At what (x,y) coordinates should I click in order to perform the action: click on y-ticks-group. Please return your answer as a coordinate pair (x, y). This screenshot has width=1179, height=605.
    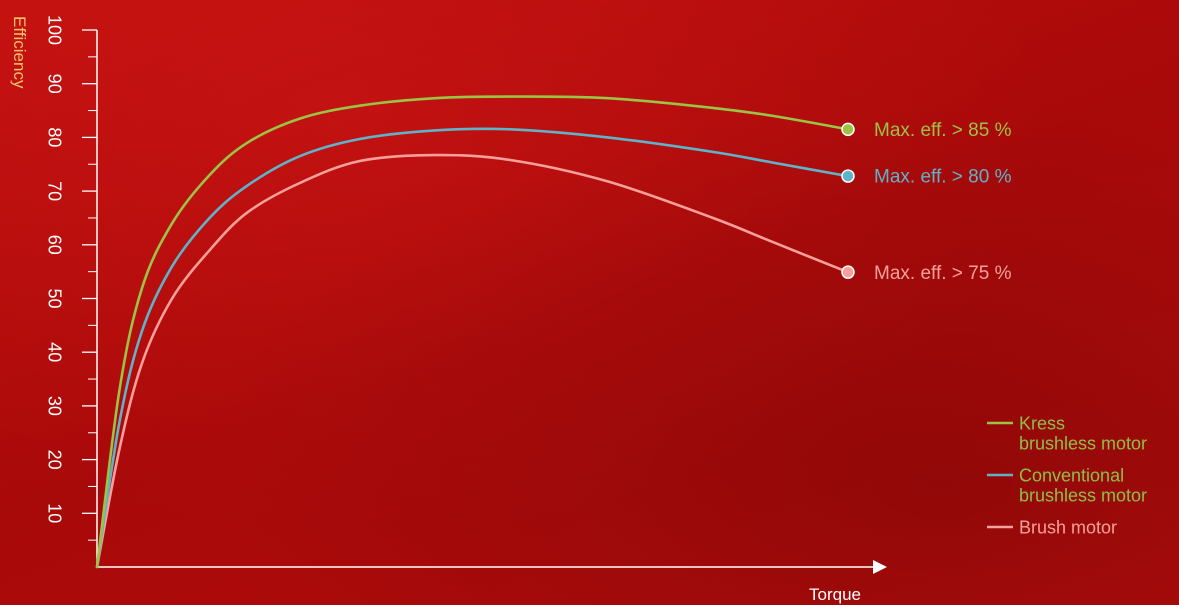
    Looking at the image, I should click on (89, 285).